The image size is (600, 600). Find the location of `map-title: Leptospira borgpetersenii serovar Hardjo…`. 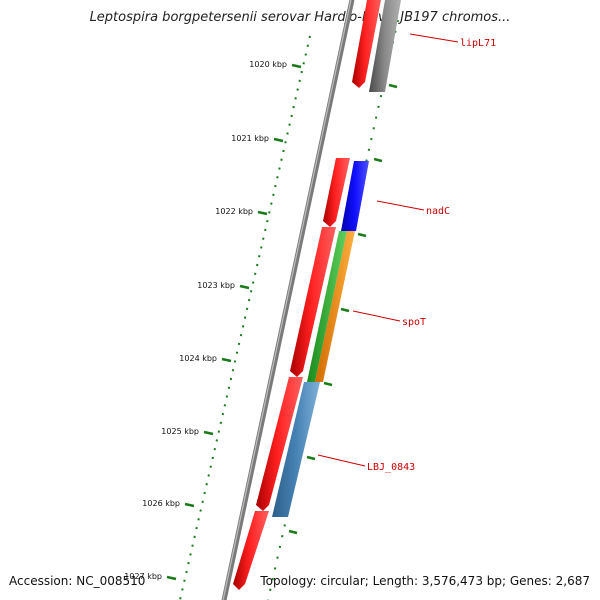

map-title: Leptospira borgpetersenii serovar Hardjo… is located at coordinates (300, 17).